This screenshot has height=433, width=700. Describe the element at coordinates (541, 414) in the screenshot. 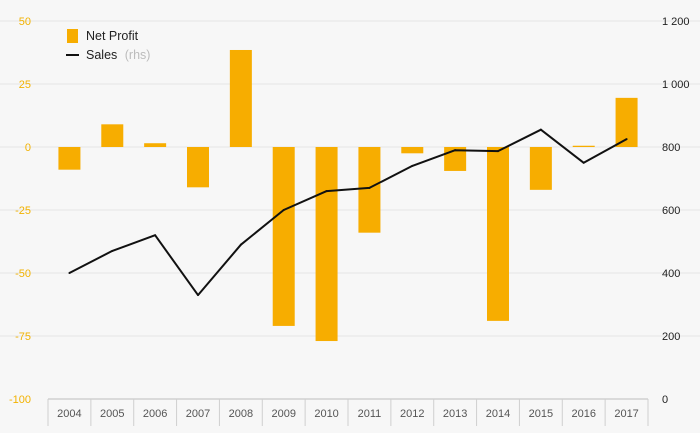

I see `x-axis-tick-label: 2015` at that location.